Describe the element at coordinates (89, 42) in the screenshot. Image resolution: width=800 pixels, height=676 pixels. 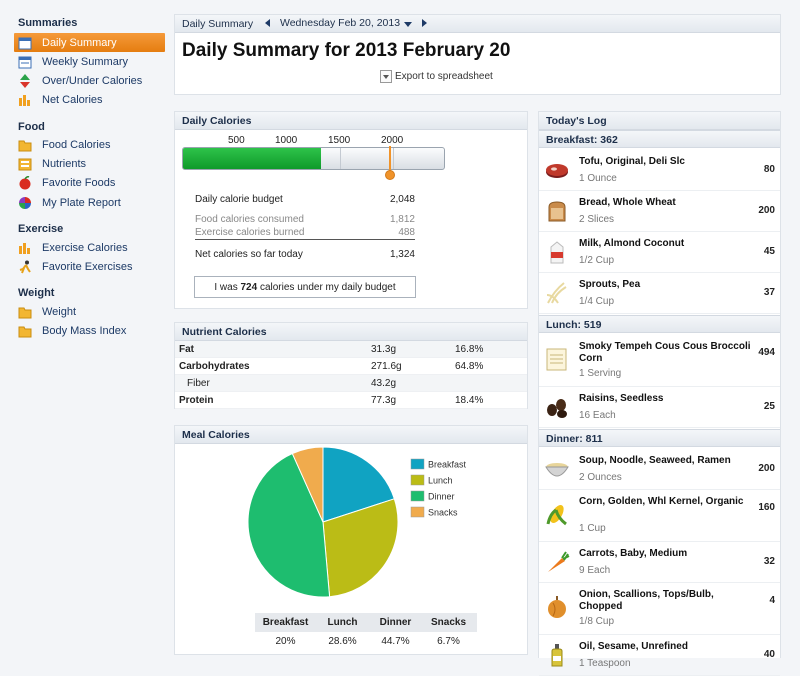
I see `sidebar-item-daily-summary: Daily Summary` at that location.